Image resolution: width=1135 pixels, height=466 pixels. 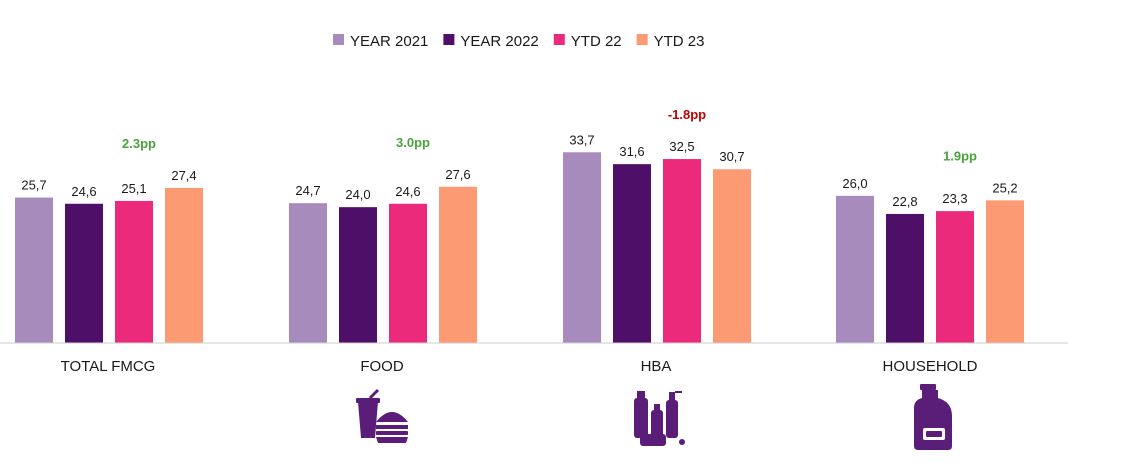 I want to click on legend-label-ytd-23: YTD 23, so click(x=679, y=41).